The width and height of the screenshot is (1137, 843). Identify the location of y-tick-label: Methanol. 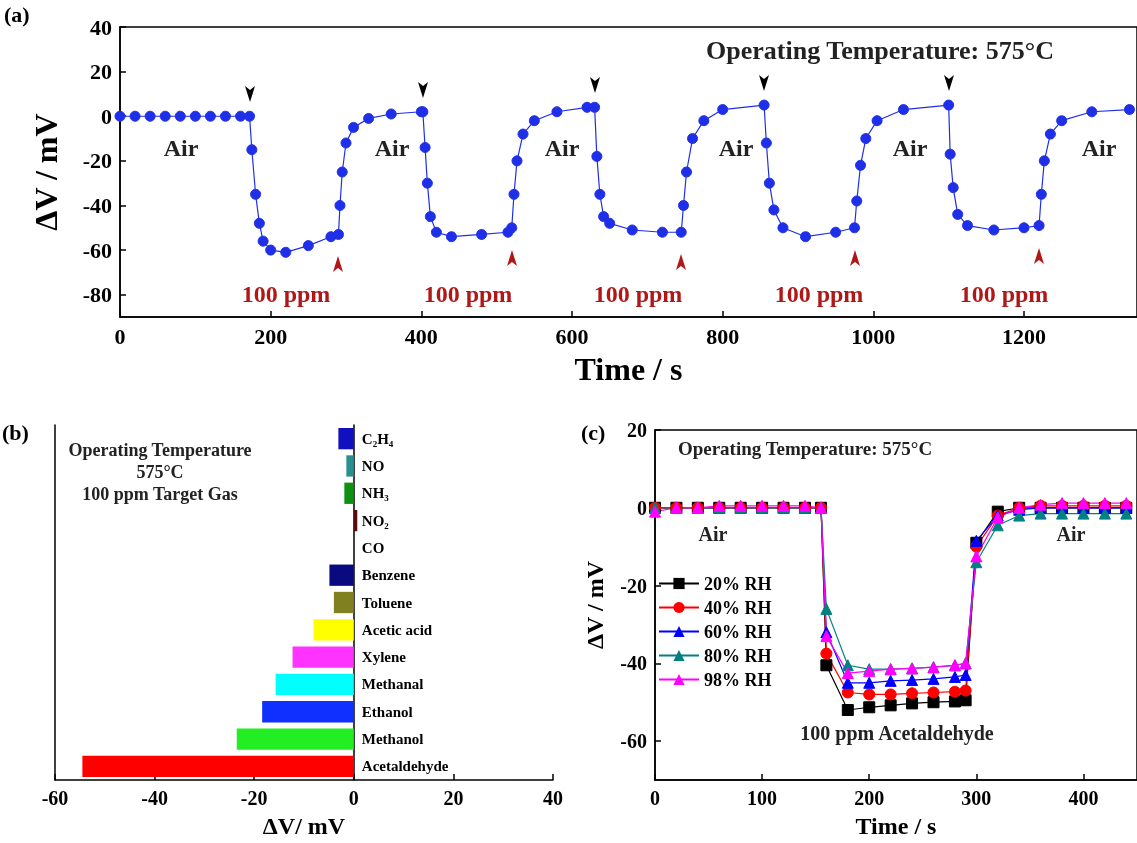
(392, 739).